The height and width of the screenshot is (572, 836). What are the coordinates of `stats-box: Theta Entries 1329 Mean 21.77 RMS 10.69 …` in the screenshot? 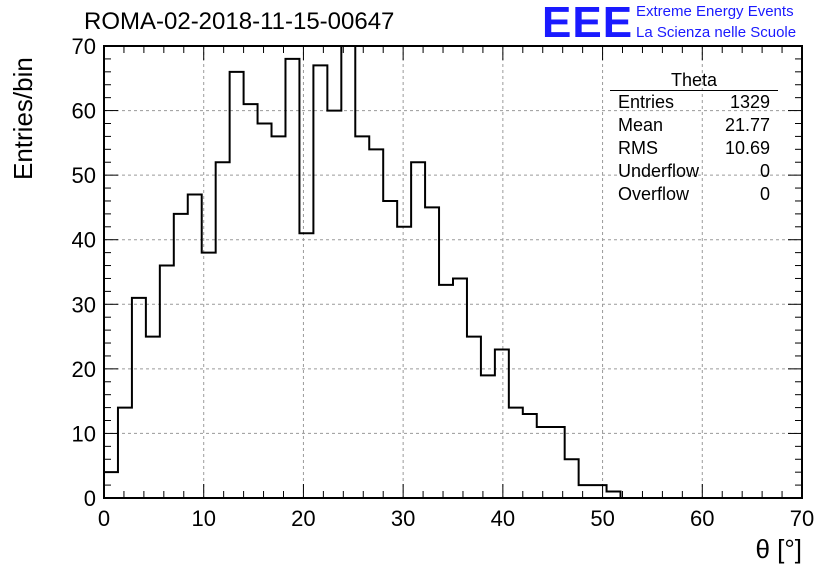 It's located at (694, 138).